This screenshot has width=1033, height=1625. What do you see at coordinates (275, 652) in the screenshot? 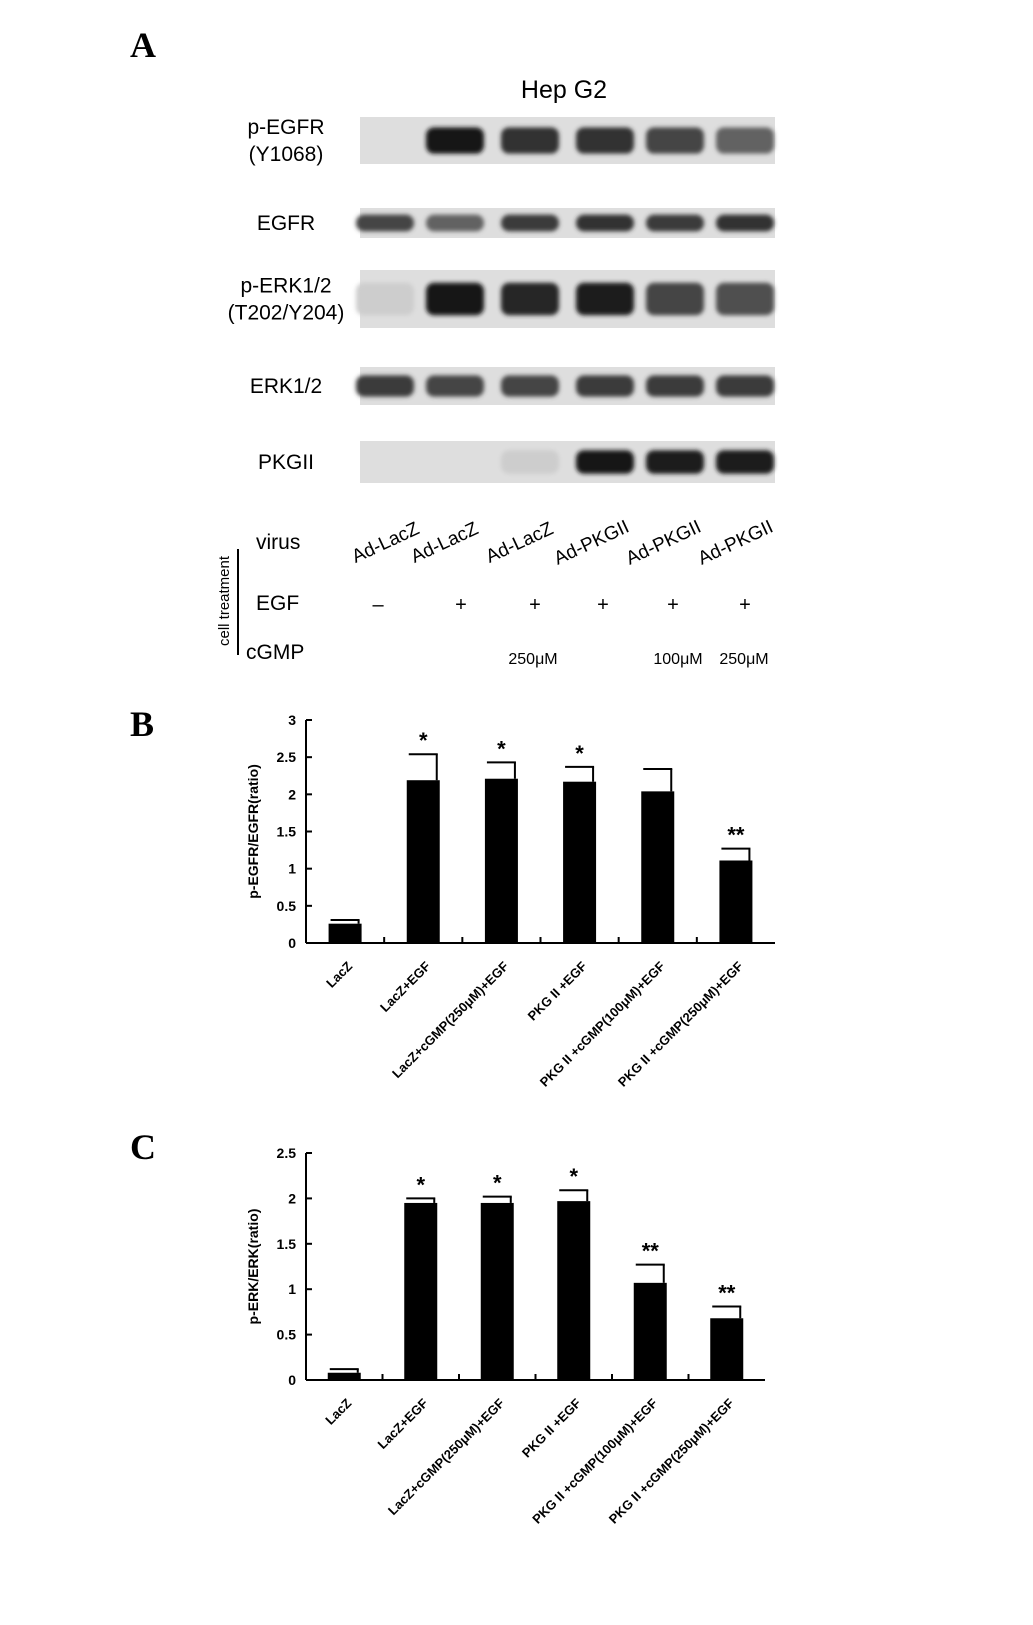
I see `cgmp-row-label: cGMP` at bounding box center [275, 652].